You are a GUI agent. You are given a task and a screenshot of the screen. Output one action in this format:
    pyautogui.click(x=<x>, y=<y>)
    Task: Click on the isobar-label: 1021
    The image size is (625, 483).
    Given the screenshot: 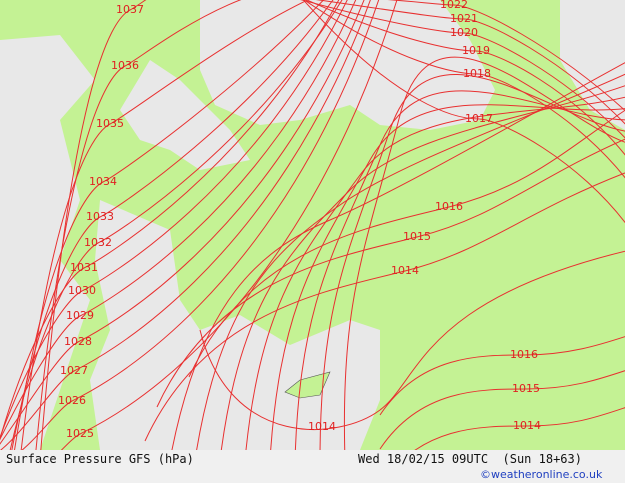 What is the action you would take?
    pyautogui.click(x=464, y=18)
    